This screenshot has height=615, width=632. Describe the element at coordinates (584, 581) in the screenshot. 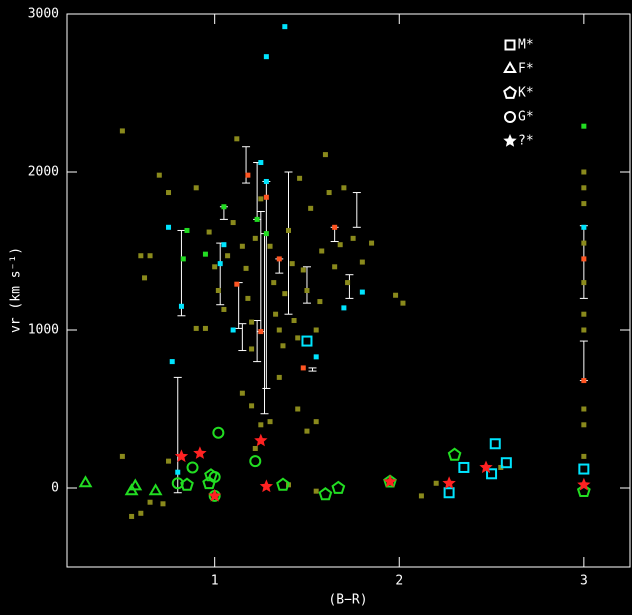

I see `x-tick-label: 3` at that location.